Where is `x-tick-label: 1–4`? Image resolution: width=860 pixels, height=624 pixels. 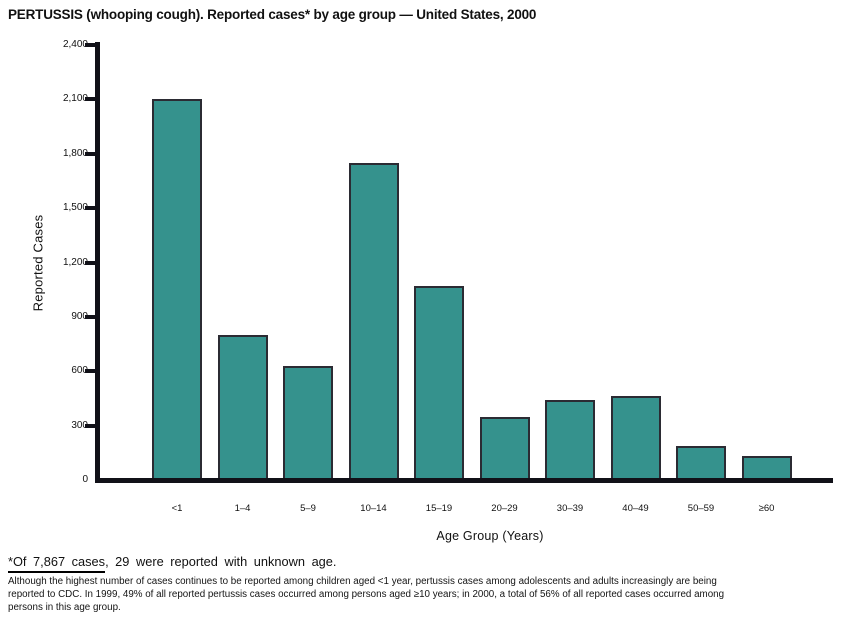 x-tick-label: 1–4 is located at coordinates (242, 508).